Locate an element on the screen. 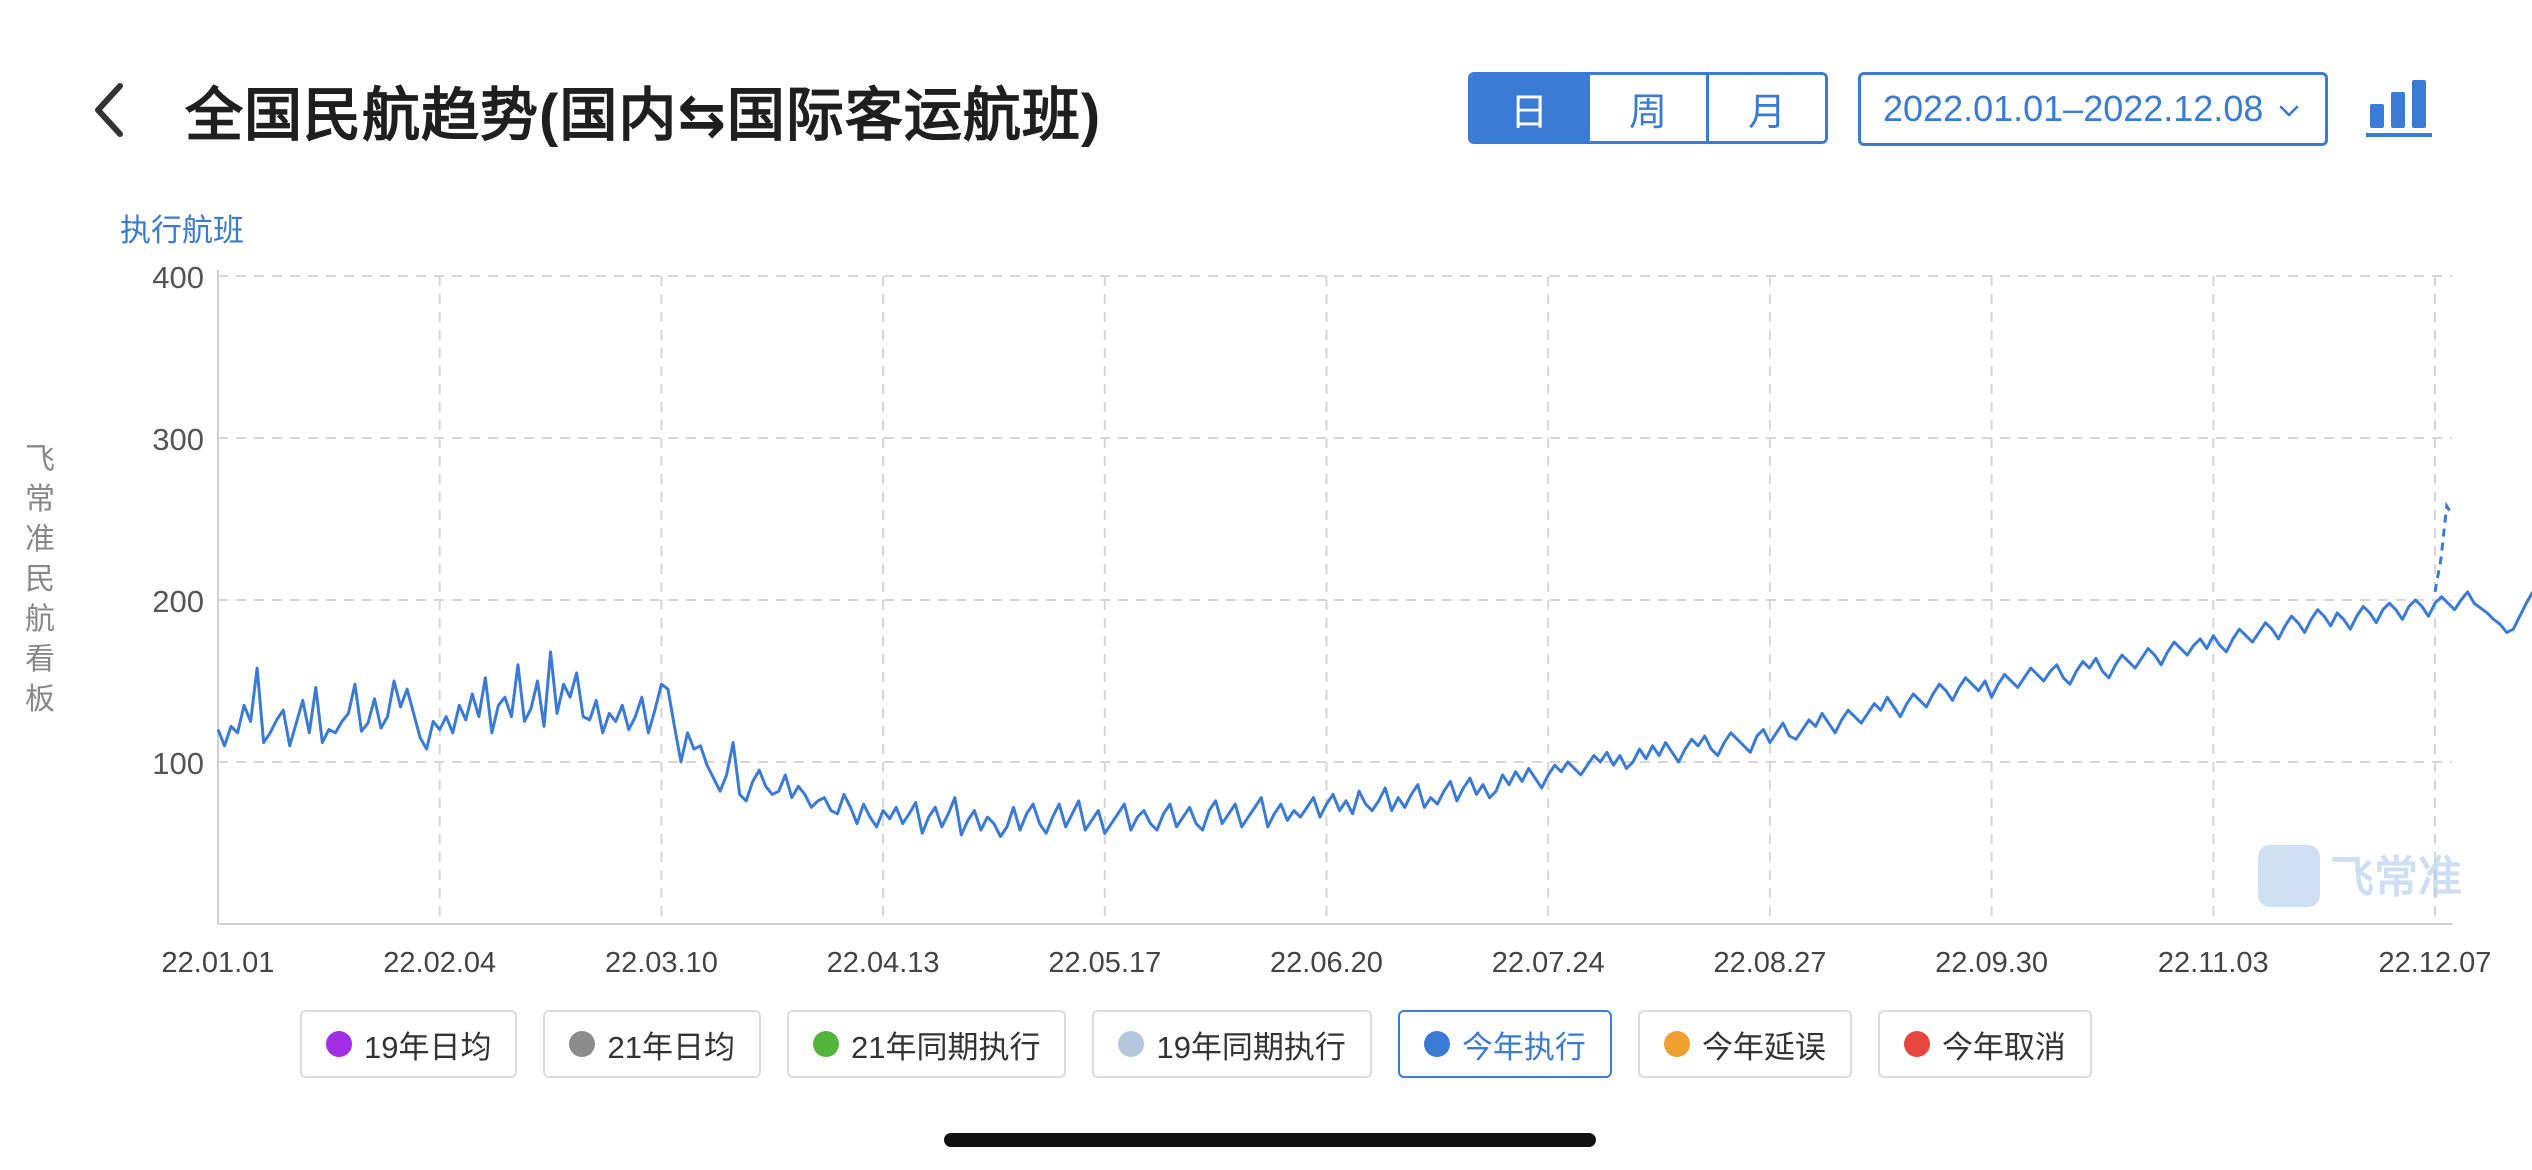 This screenshot has width=2532, height=1170. legend-label: 21年日均 is located at coordinates (671, 1047).